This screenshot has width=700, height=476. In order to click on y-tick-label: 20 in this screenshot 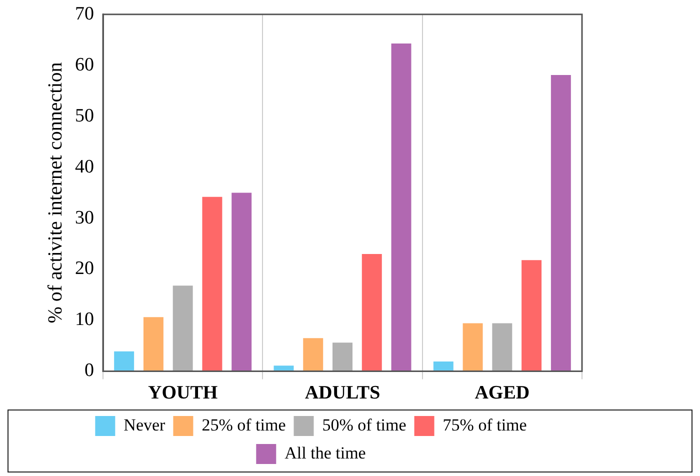, I will do `click(84, 269)`.